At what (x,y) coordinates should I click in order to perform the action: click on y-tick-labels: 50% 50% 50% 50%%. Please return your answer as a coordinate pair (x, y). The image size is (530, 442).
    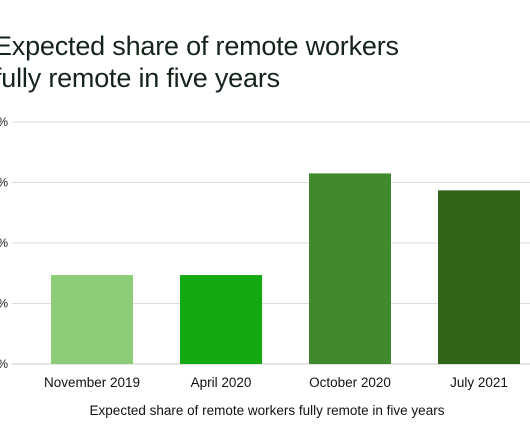
    Looking at the image, I should click on (4, 243).